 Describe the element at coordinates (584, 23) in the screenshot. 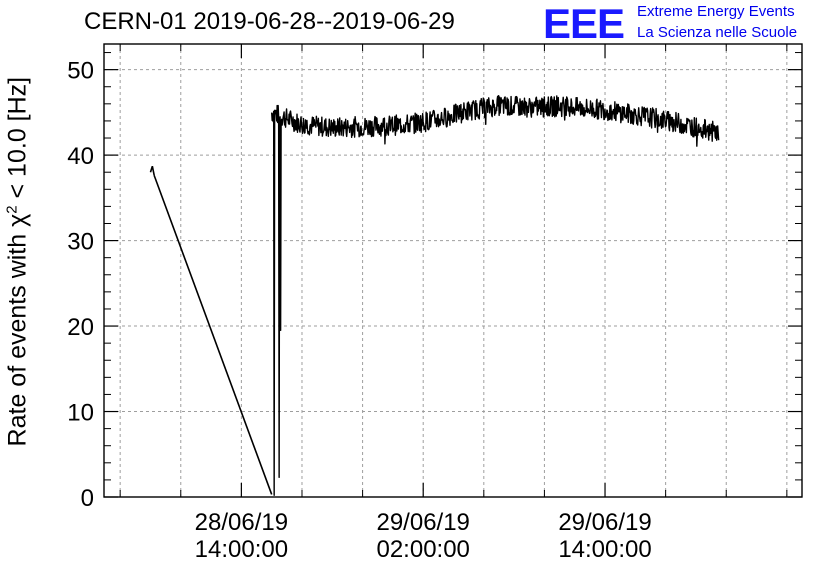

I see `eee-logo: EEE` at that location.